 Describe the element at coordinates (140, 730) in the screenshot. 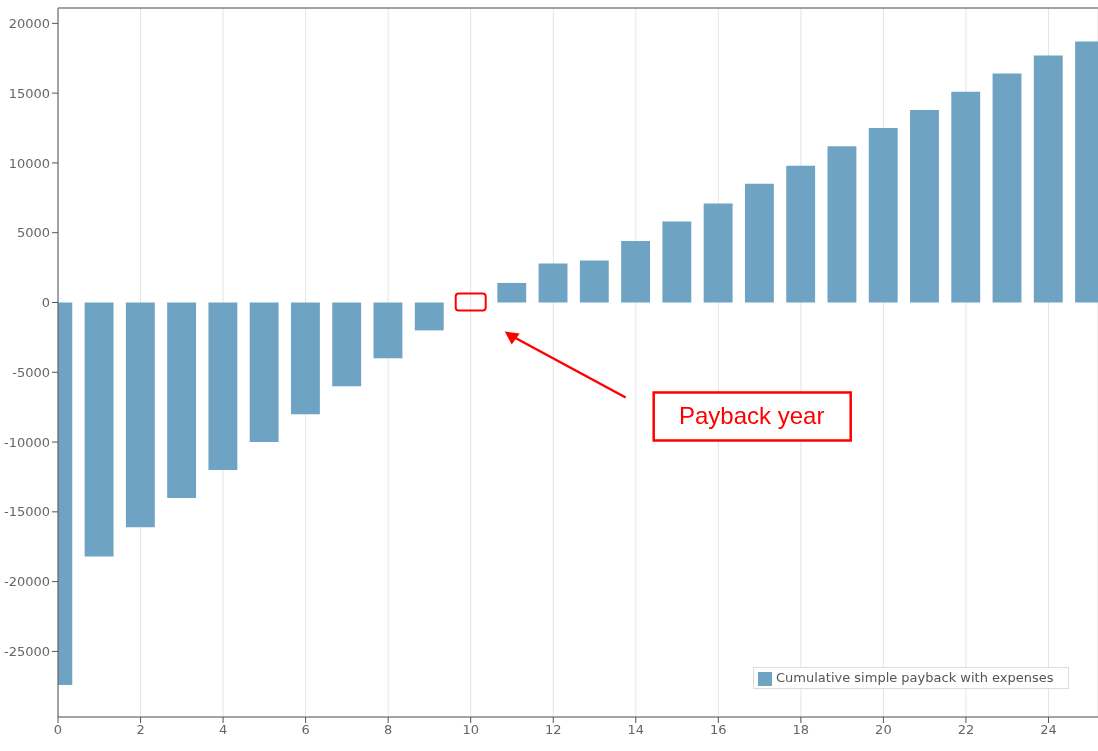

I see `x-tick-label: 2` at that location.